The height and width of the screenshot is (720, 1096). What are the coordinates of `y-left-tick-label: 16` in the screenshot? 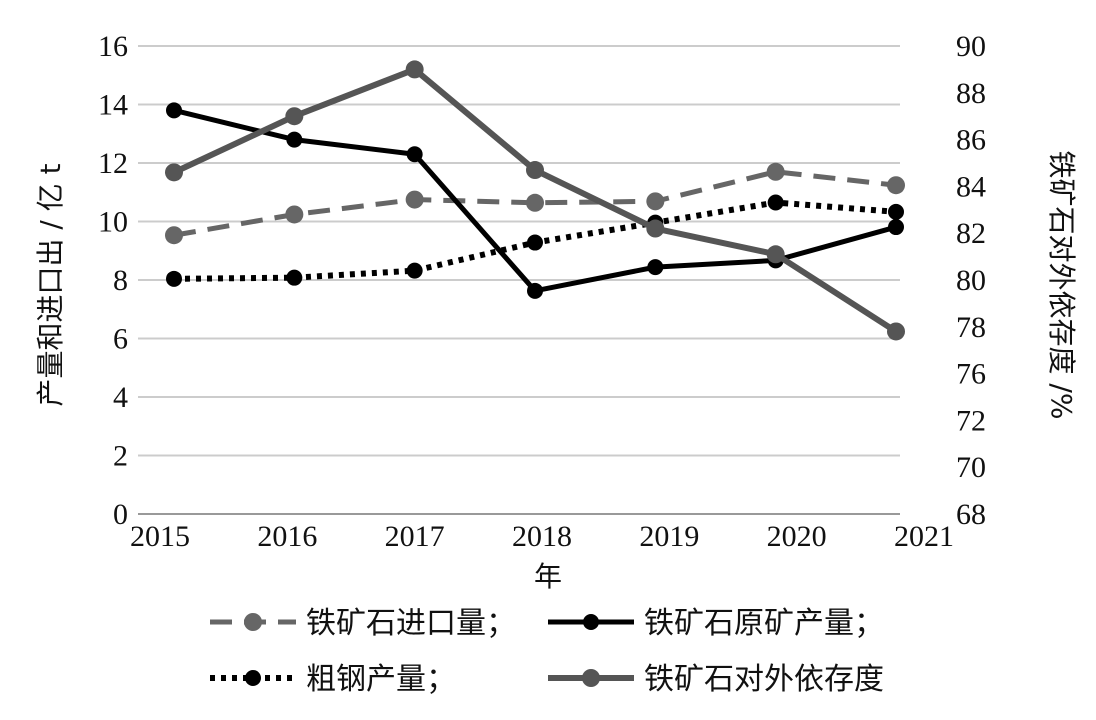 It's located at (113, 46).